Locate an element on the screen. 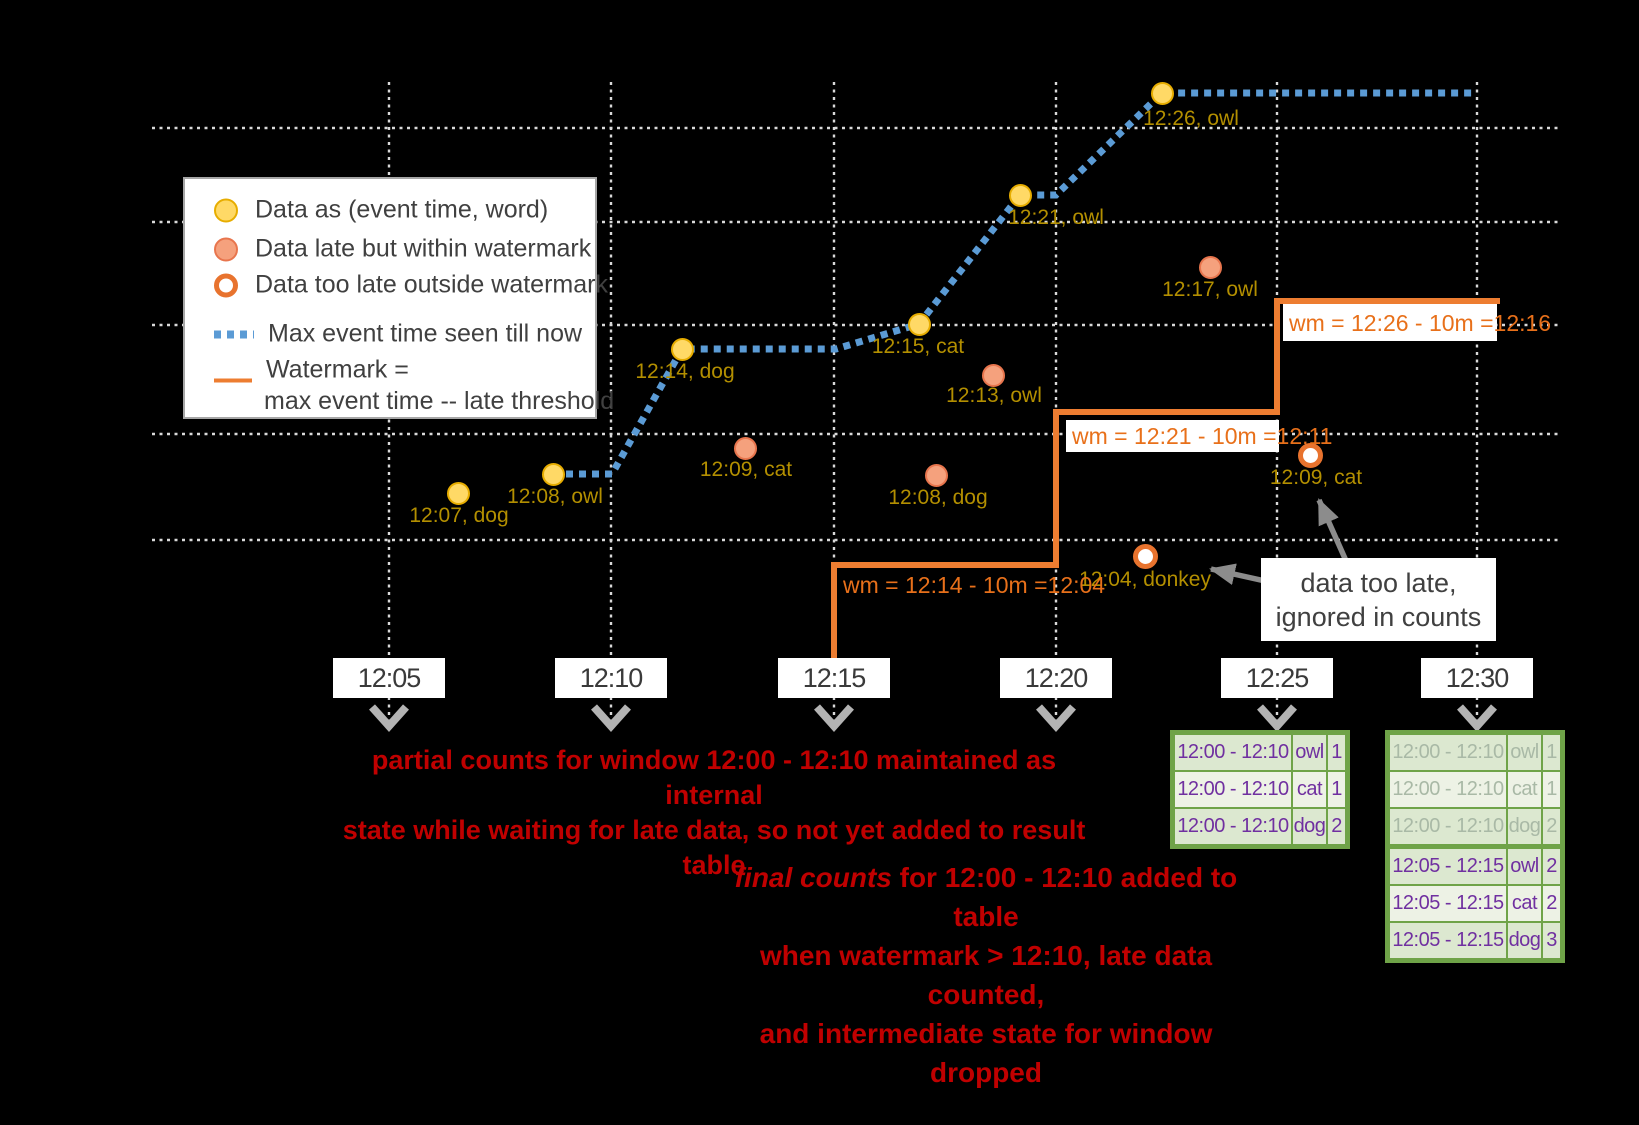 Image resolution: width=1639 pixels, height=1125 pixels. too-late-point-icon is located at coordinates (226, 285).